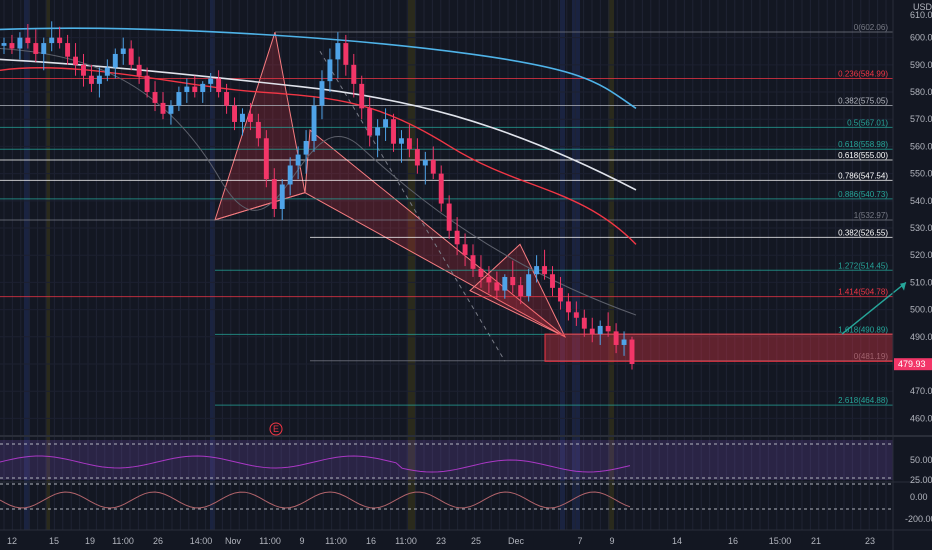 The height and width of the screenshot is (550, 932). What do you see at coordinates (562, 265) in the screenshot?
I see `session-stripe` at bounding box center [562, 265].